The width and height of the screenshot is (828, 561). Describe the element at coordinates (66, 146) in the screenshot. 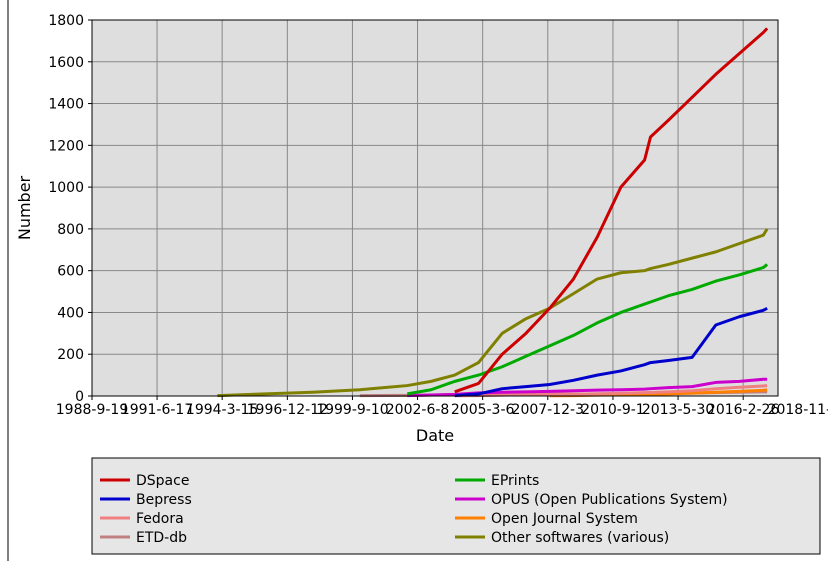

I see `y-tick-label: 1200` at that location.